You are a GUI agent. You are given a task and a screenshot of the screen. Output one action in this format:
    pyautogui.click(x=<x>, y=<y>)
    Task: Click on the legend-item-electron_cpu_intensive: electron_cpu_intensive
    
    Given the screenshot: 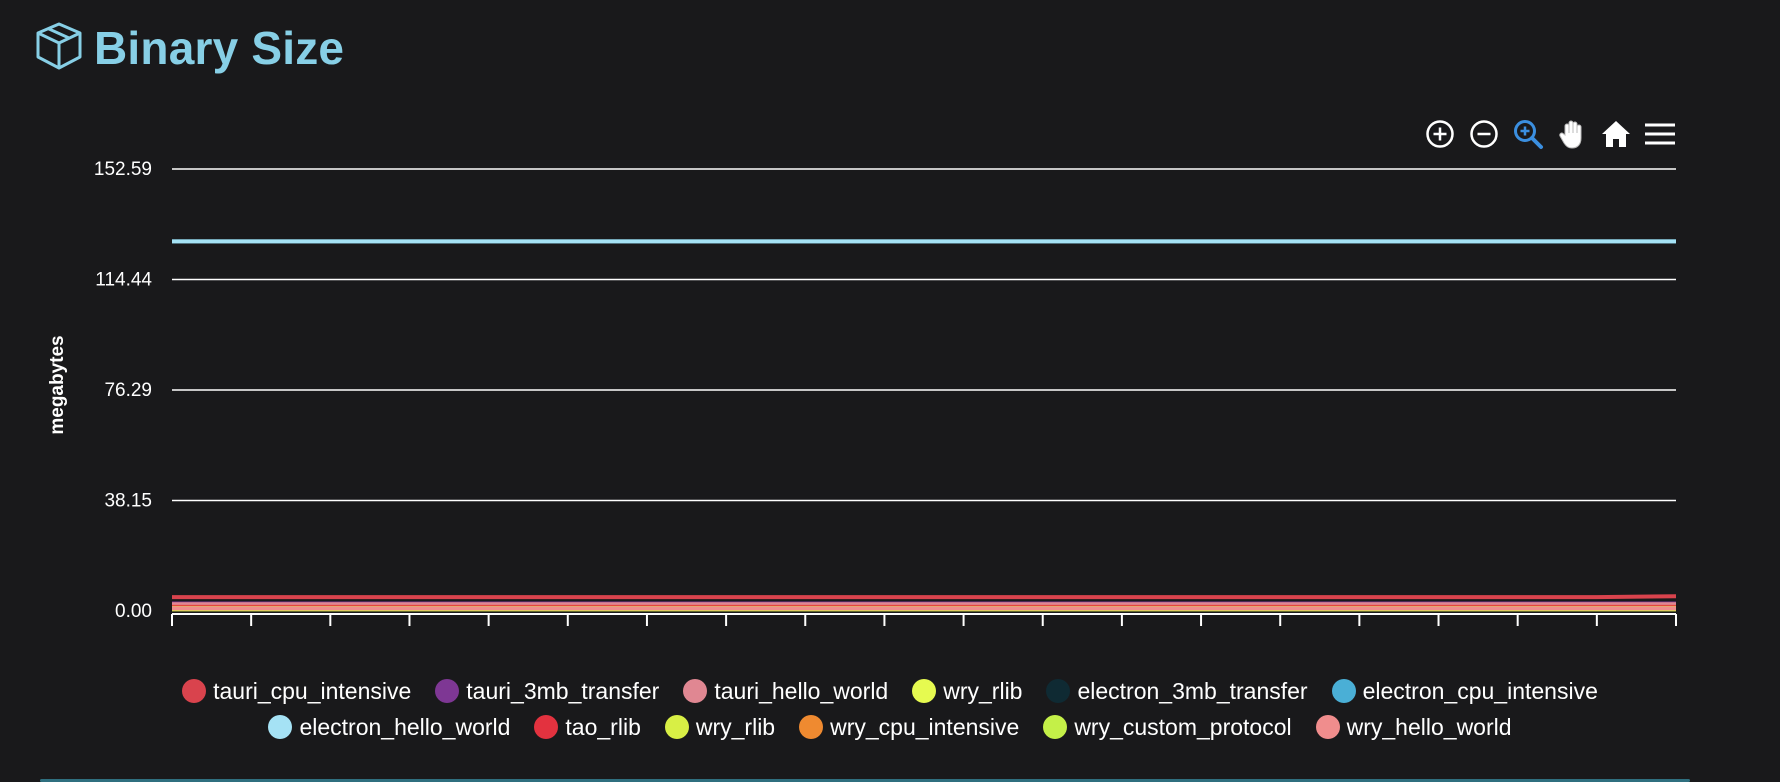 What is the action you would take?
    pyautogui.click(x=1464, y=691)
    